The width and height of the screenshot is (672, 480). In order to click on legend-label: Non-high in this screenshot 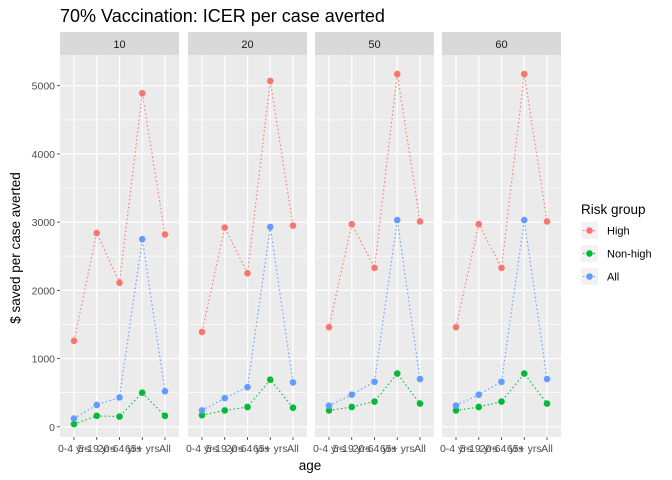, I will do `click(629, 255)`.